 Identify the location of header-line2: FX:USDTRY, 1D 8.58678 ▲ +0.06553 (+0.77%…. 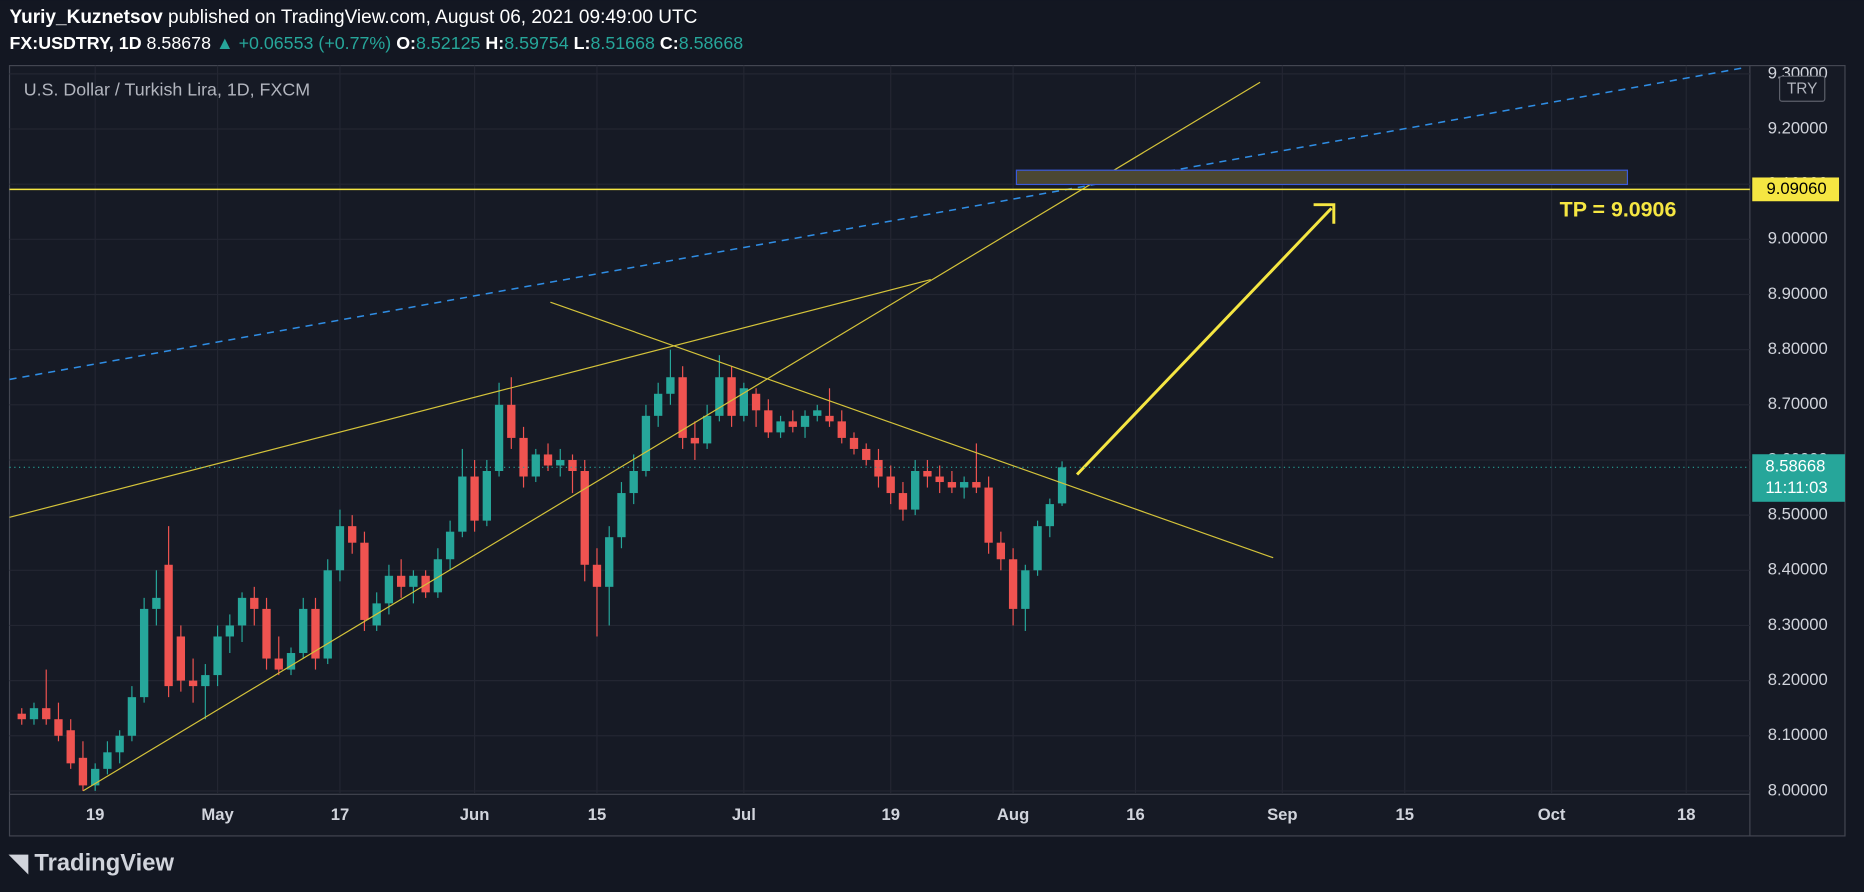
(377, 43).